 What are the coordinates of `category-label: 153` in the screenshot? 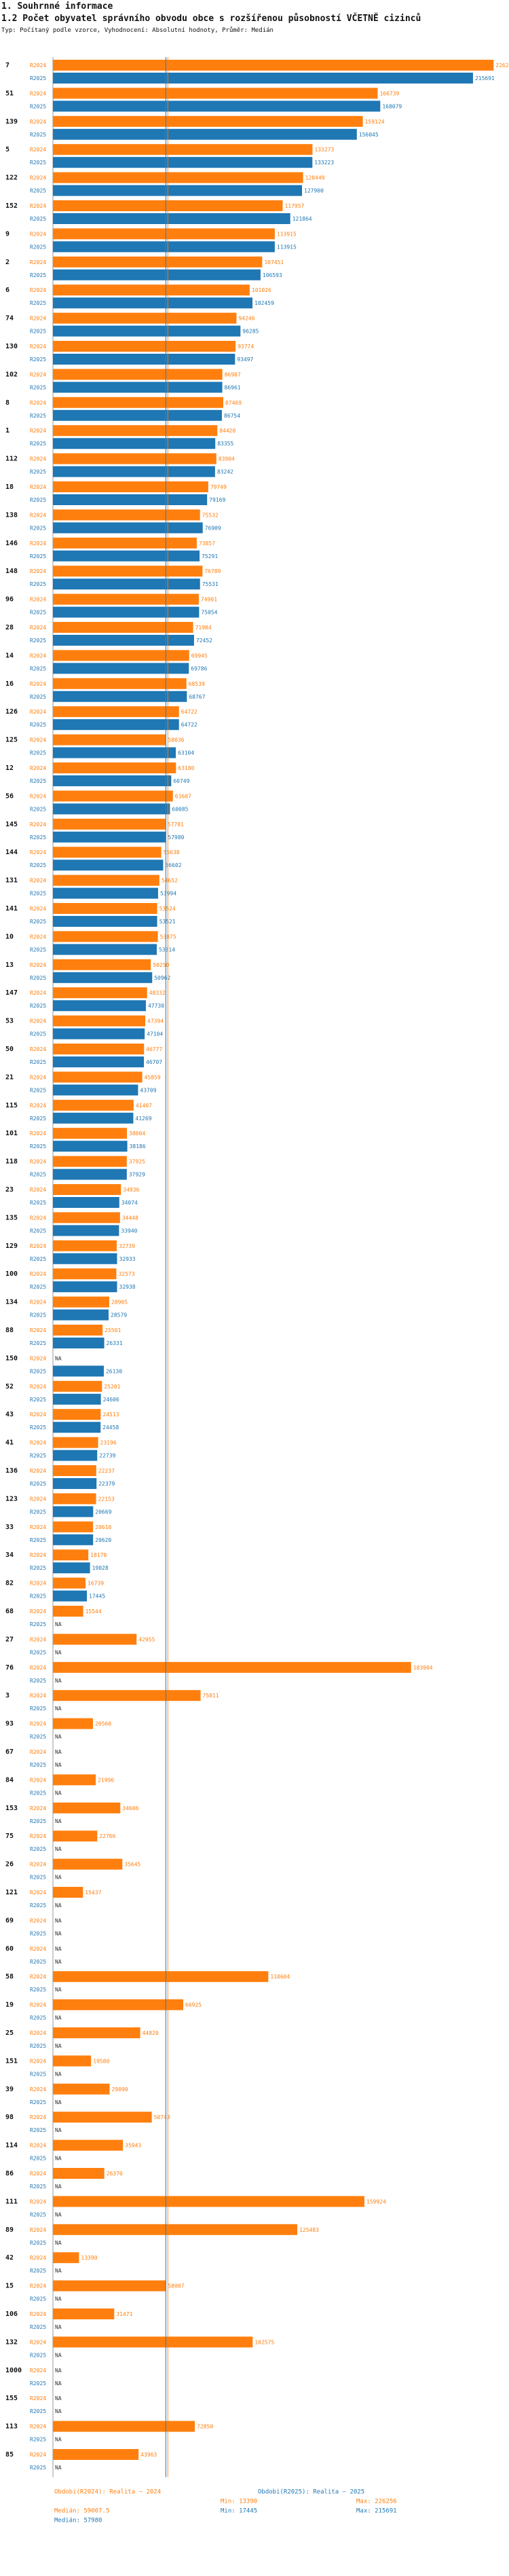 It's located at (11, 1808).